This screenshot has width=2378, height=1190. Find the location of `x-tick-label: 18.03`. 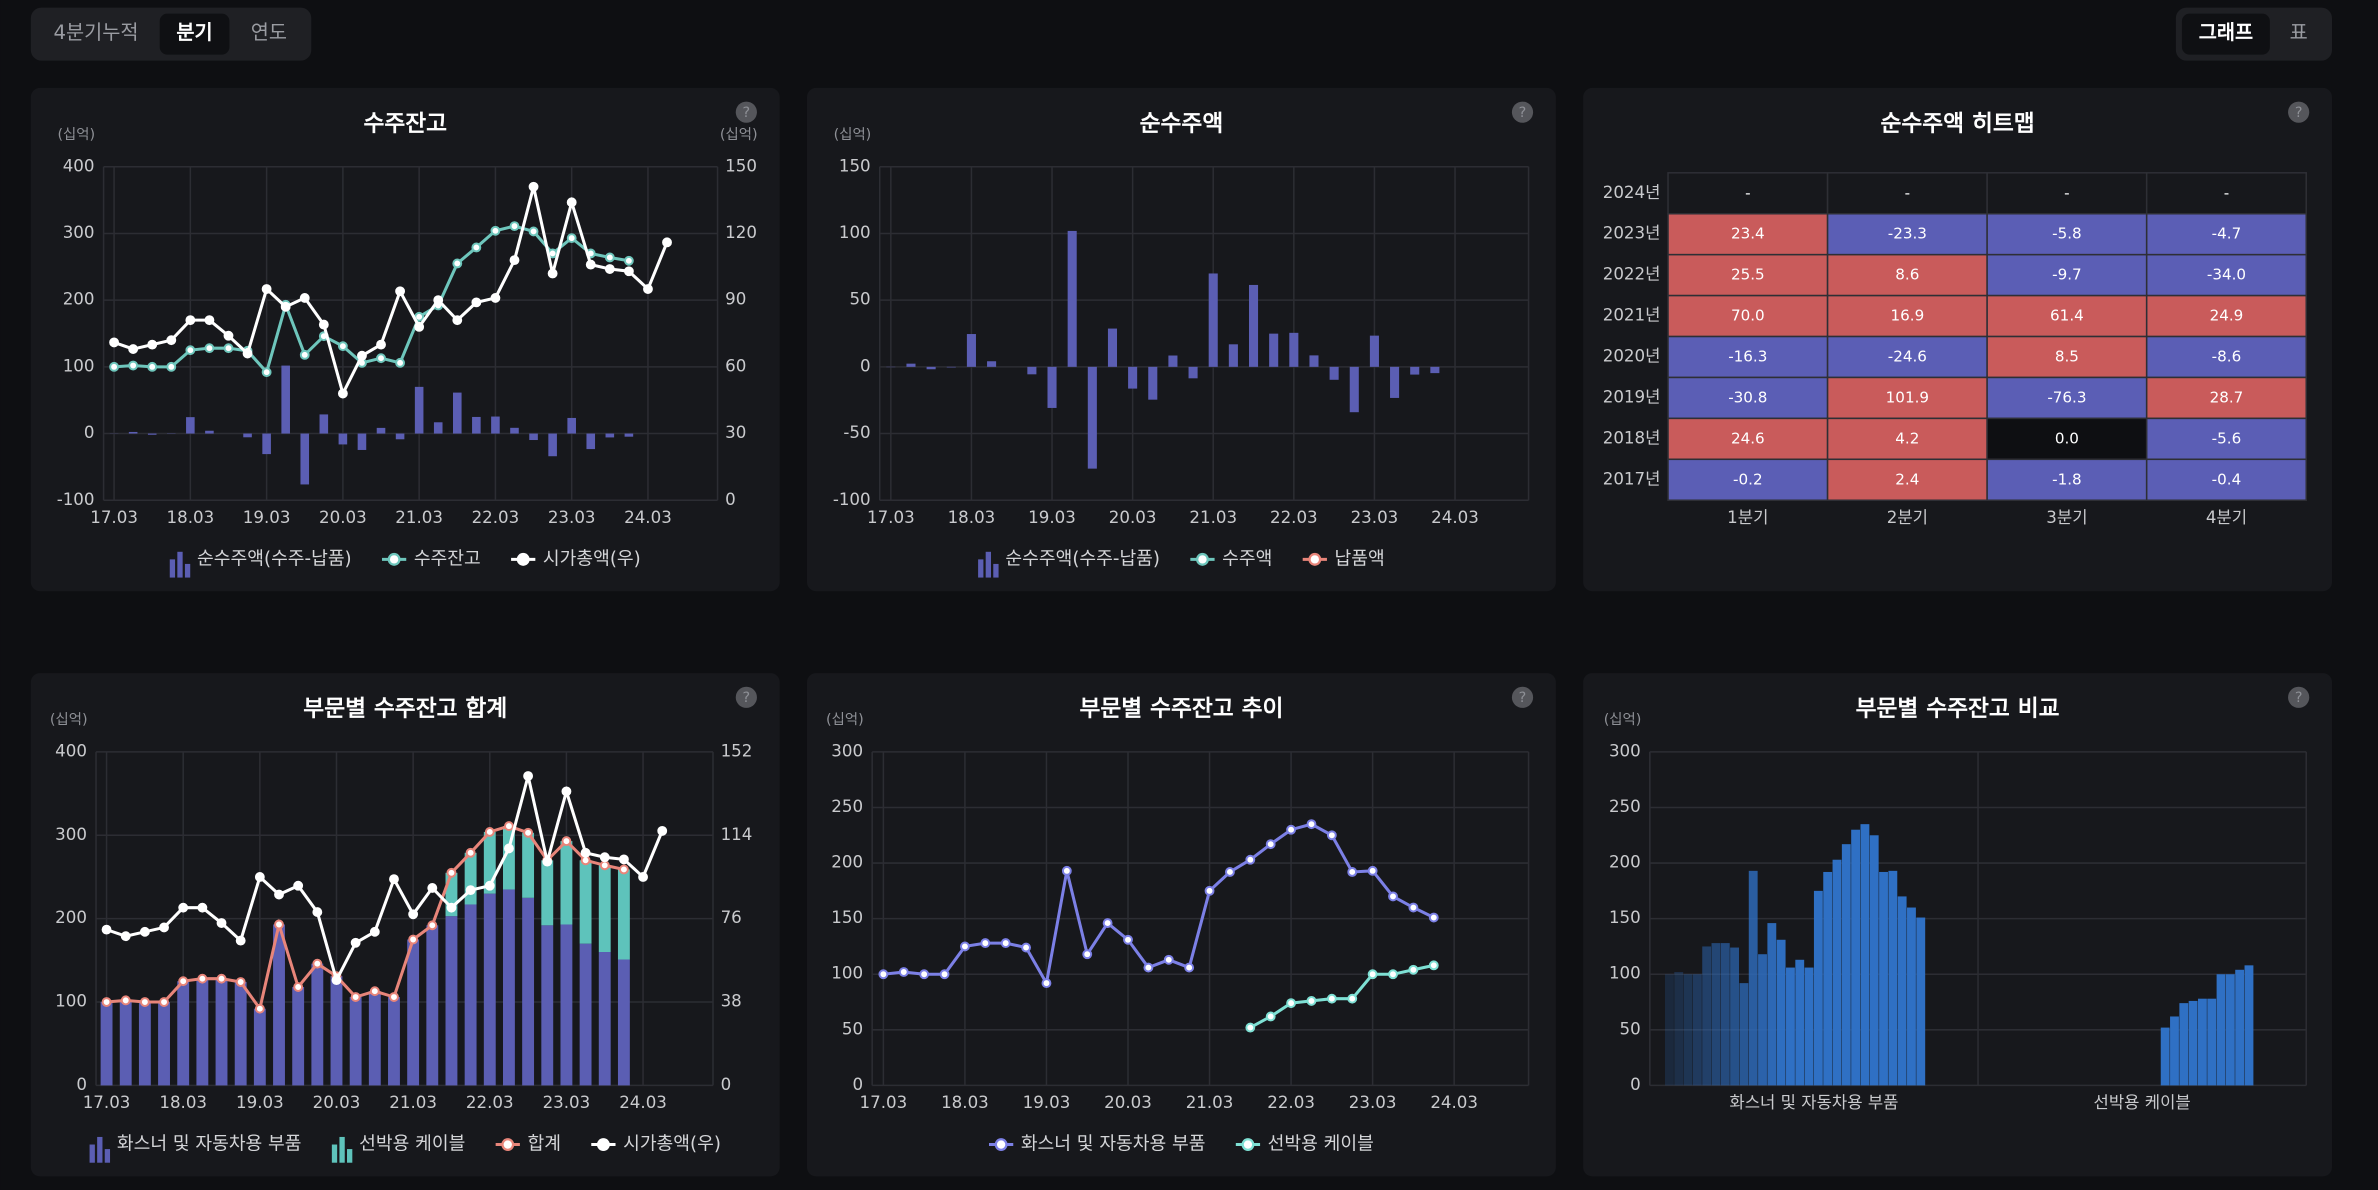

x-tick-label: 18.03 is located at coordinates (183, 1102).